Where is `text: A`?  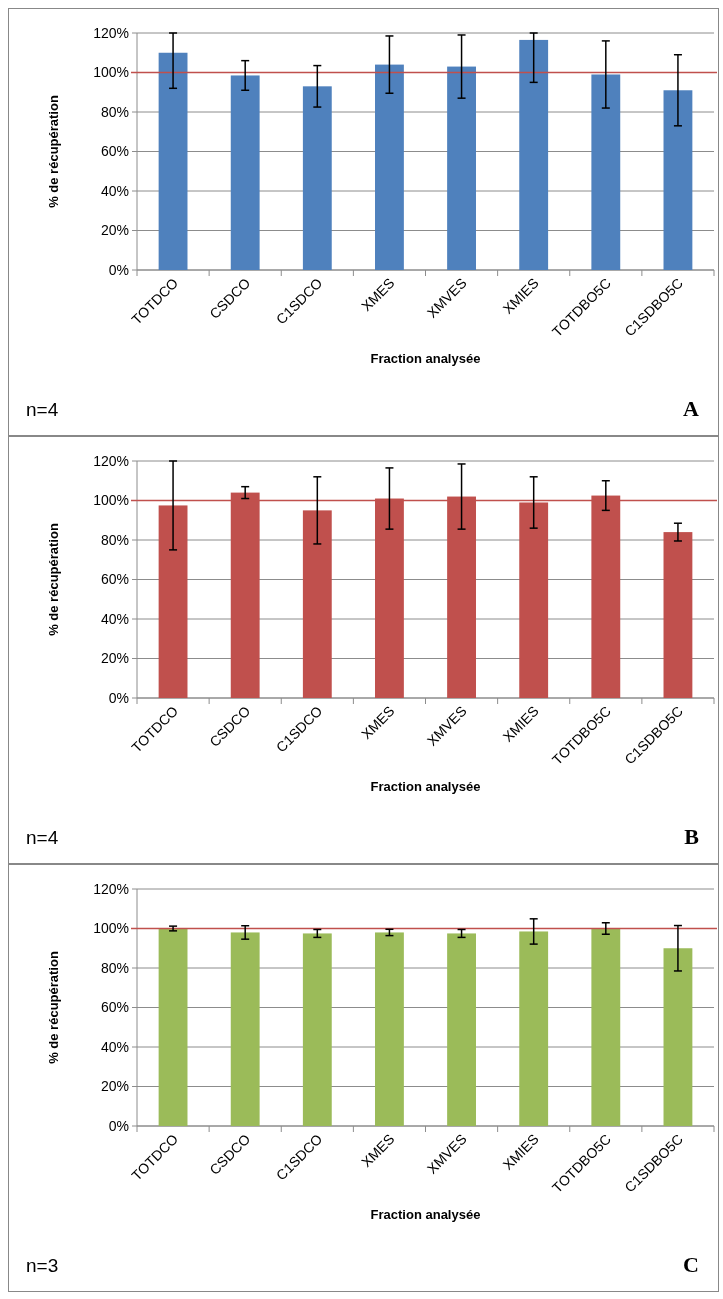 text: A is located at coordinates (691, 408).